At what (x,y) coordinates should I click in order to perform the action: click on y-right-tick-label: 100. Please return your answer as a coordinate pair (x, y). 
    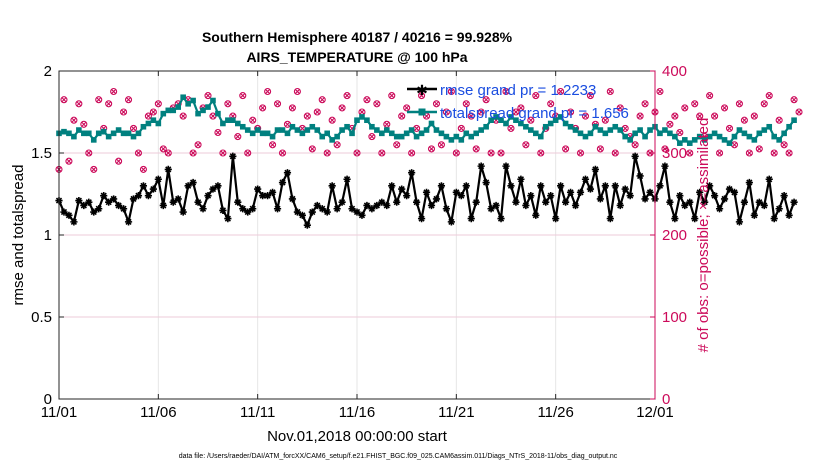
    Looking at the image, I should click on (674, 317).